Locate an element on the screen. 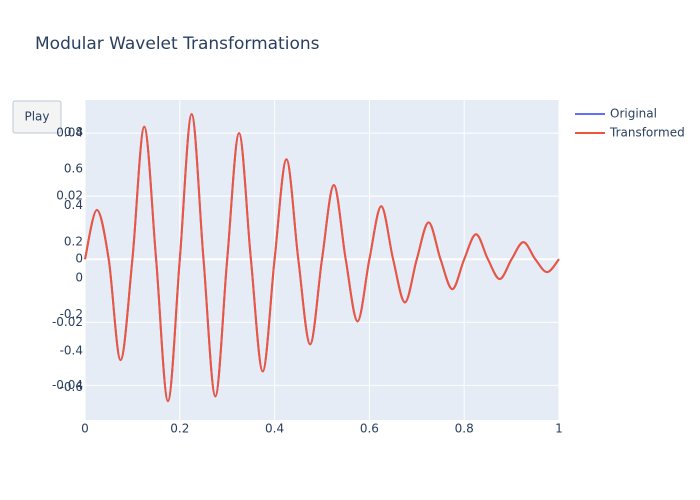 The height and width of the screenshot is (500, 700). y2-tick-label: -0.02 is located at coordinates (67, 322).